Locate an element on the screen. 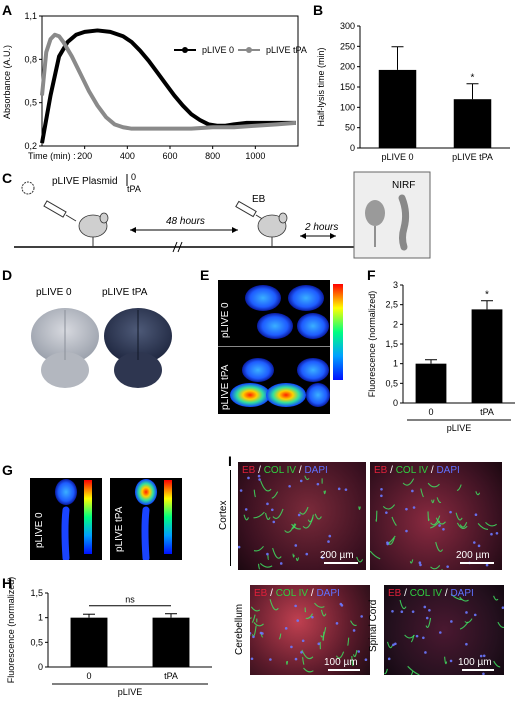  panel-g-label-plive0: pLIVE 0 is located at coordinates (39, 530).